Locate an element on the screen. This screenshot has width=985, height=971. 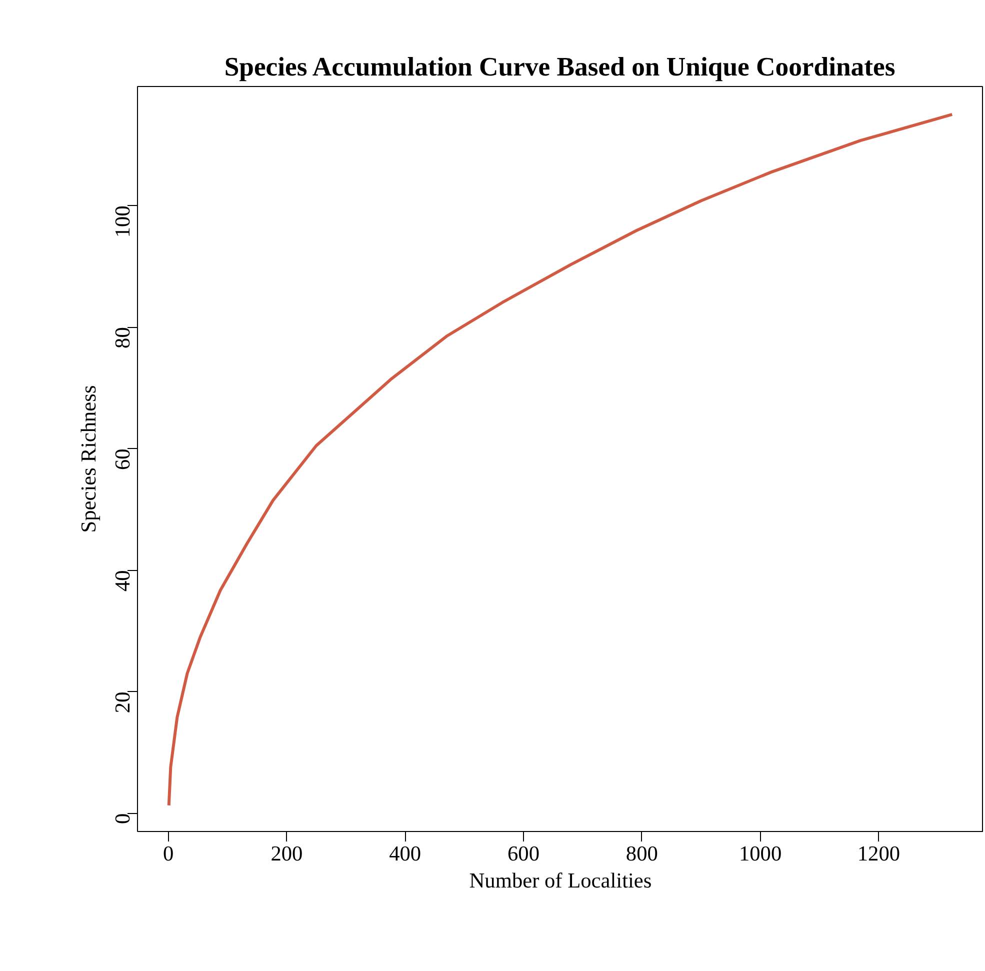
y-tick-label: 60 is located at coordinates (122, 459).